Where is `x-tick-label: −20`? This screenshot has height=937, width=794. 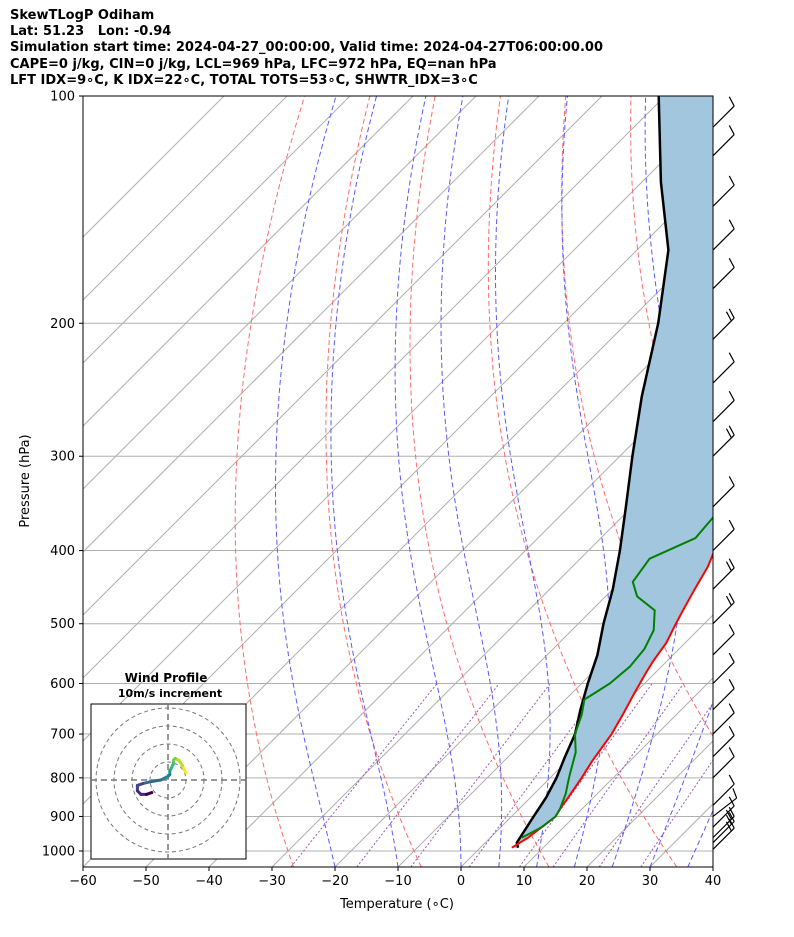 x-tick-label: −20 is located at coordinates (334, 881).